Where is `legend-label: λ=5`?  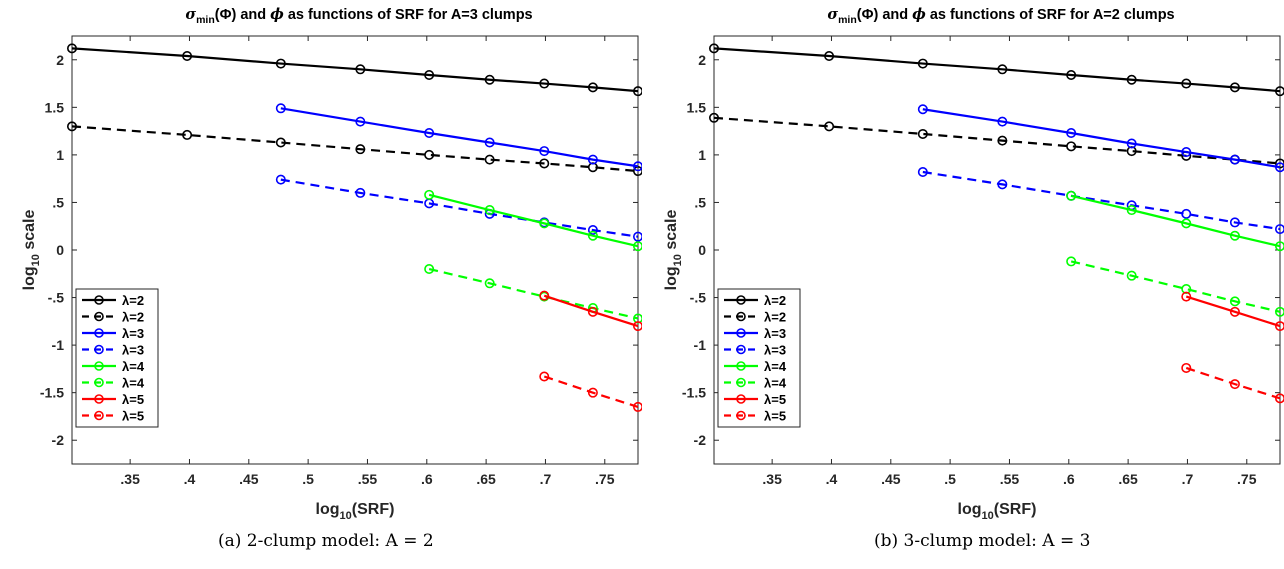 legend-label: λ=5 is located at coordinates (775, 399).